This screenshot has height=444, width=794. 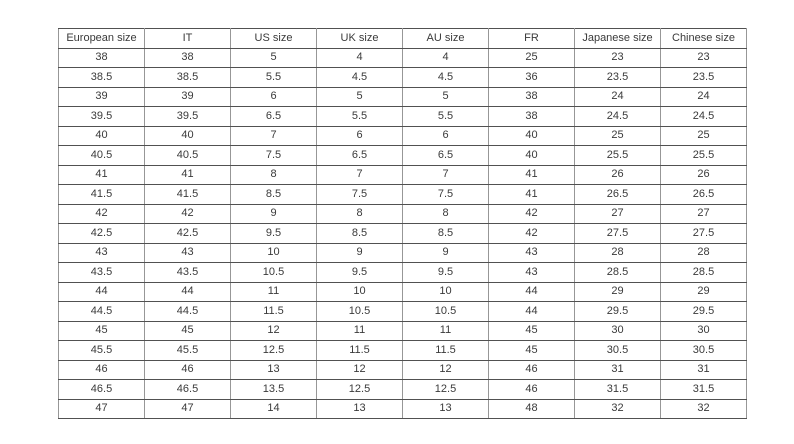 What do you see at coordinates (187, 272) in the screenshot?
I see `table-cell: 43.5` at bounding box center [187, 272].